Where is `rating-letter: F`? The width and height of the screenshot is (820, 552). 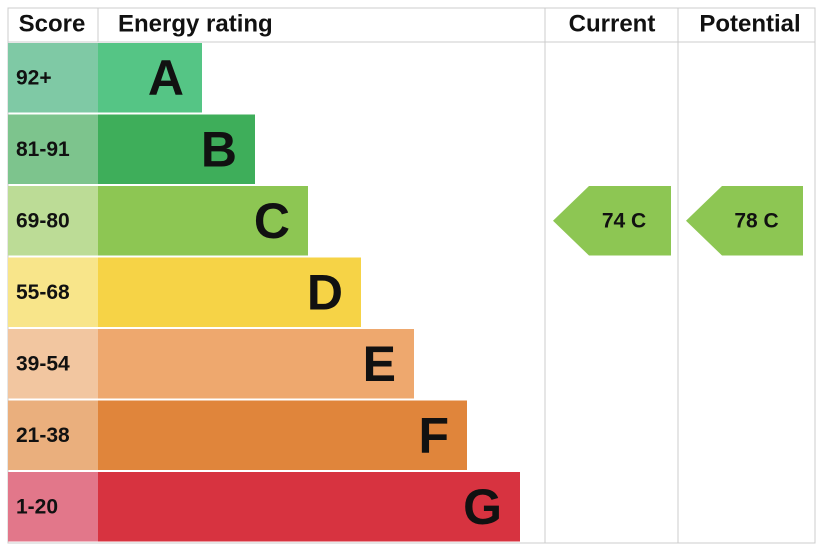
rating-letter: F is located at coordinates (433, 435).